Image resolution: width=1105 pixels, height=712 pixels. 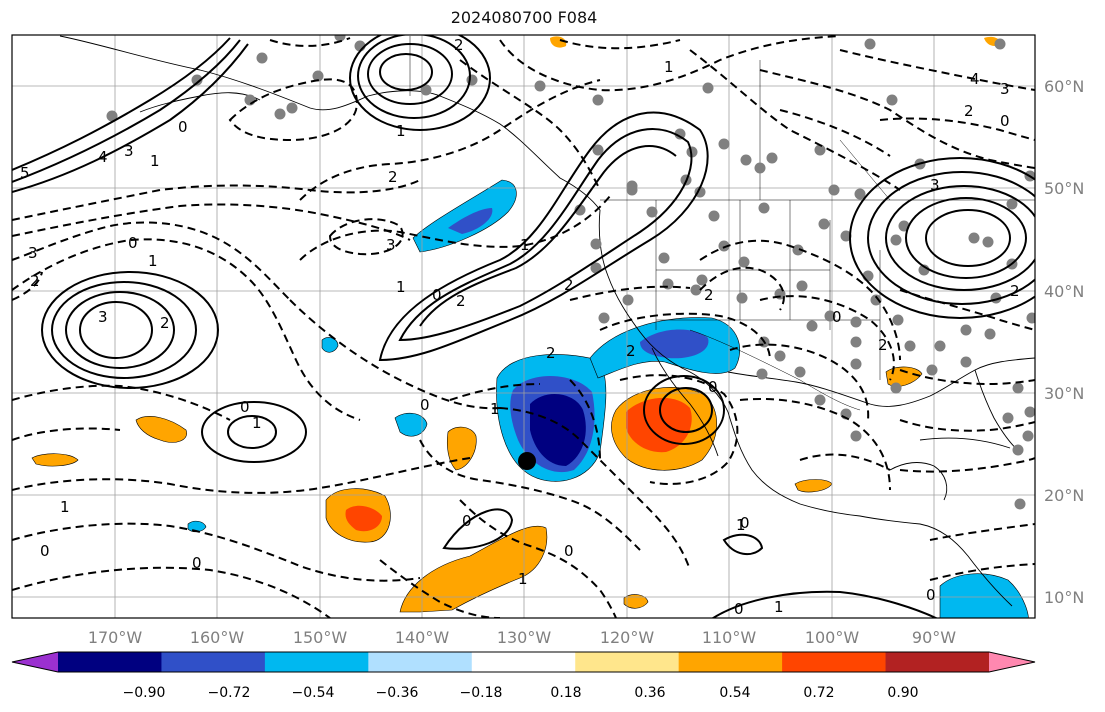 I want to click on positive-region-small-a, so click(x=461, y=448).